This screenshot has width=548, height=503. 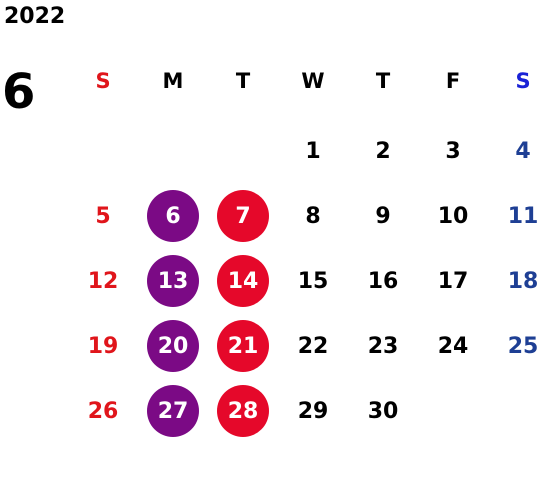 What do you see at coordinates (523, 346) in the screenshot?
I see `date-cell-saturday: 25` at bounding box center [523, 346].